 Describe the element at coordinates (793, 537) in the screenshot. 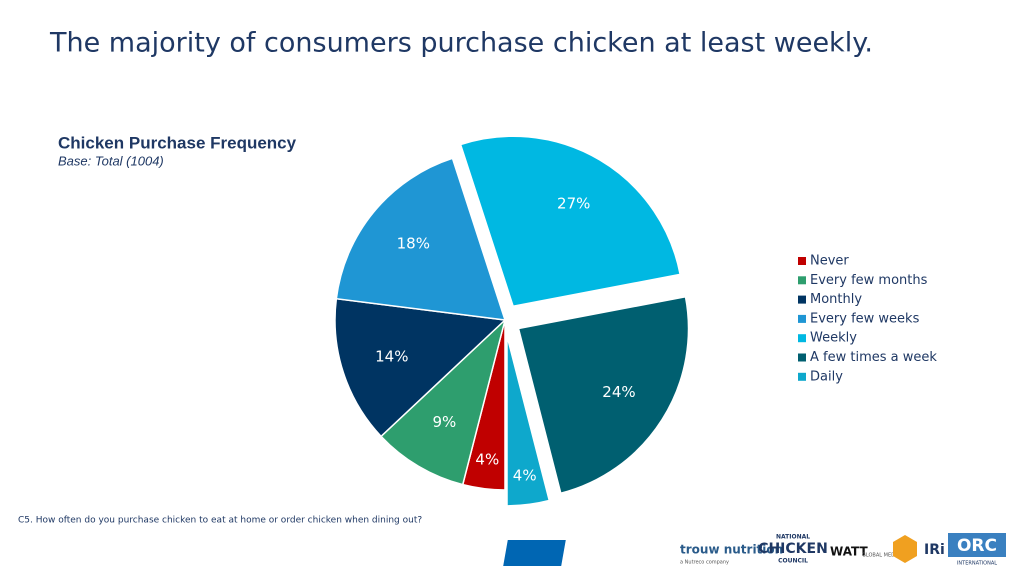

I see `logo: NATIONAL` at that location.